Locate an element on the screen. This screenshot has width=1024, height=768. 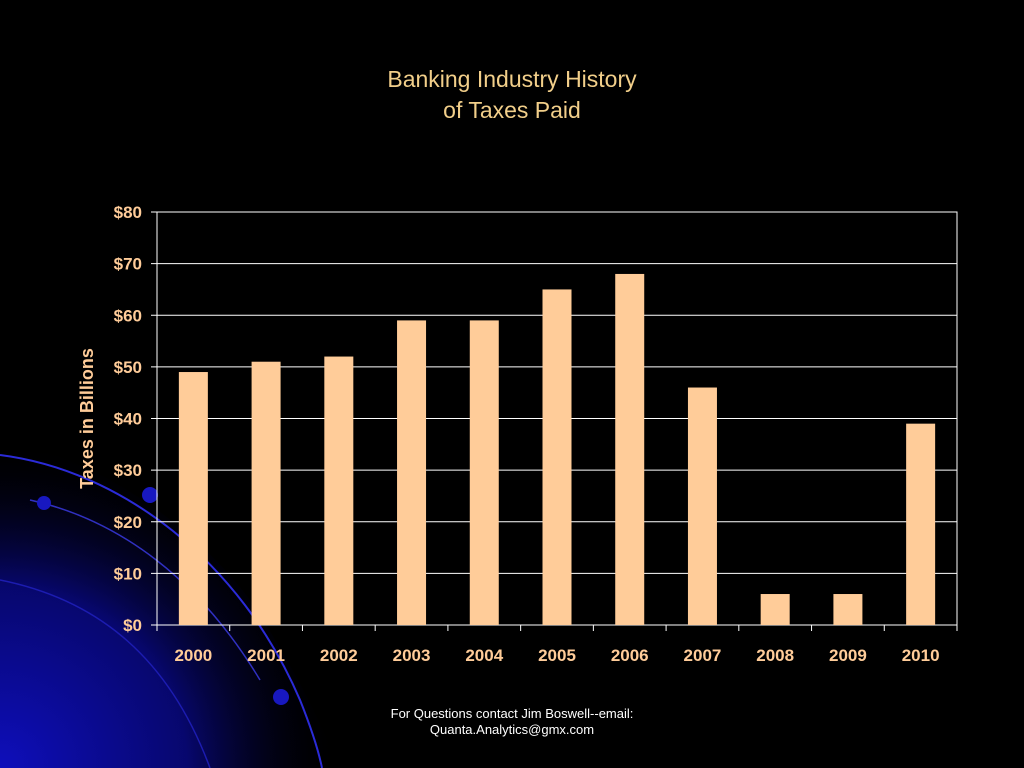
bar-2008 is located at coordinates (775, 609).